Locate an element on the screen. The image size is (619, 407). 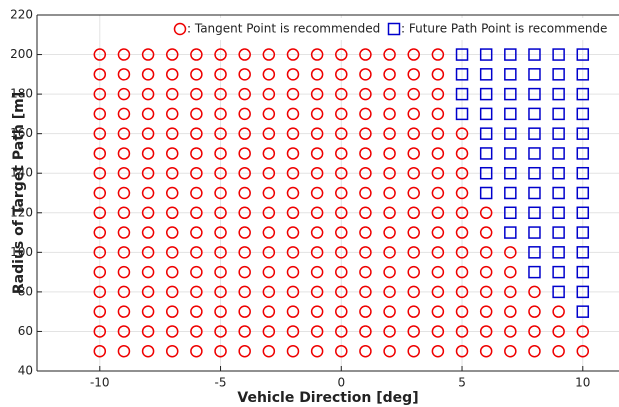
y-tick-label: 200 is located at coordinates (21, 54).